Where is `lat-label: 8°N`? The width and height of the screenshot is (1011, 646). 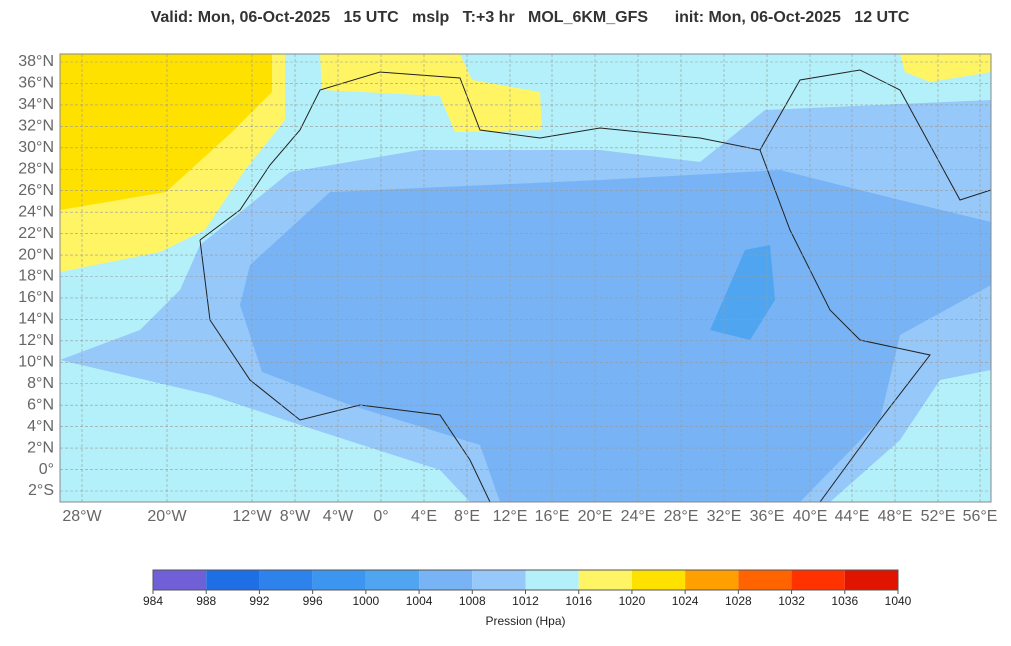
lat-label: 8°N is located at coordinates (40, 383).